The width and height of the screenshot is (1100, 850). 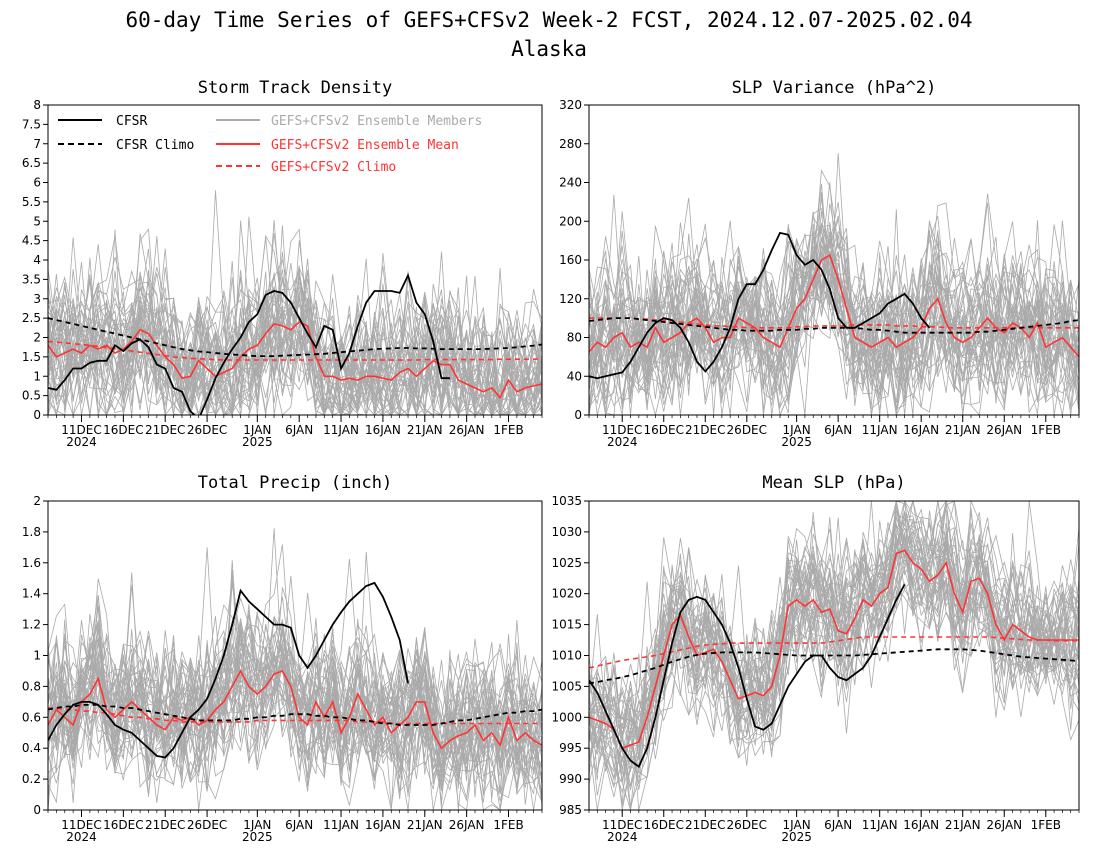 I want to click on y-tick-label: 0, so click(x=37, y=810).